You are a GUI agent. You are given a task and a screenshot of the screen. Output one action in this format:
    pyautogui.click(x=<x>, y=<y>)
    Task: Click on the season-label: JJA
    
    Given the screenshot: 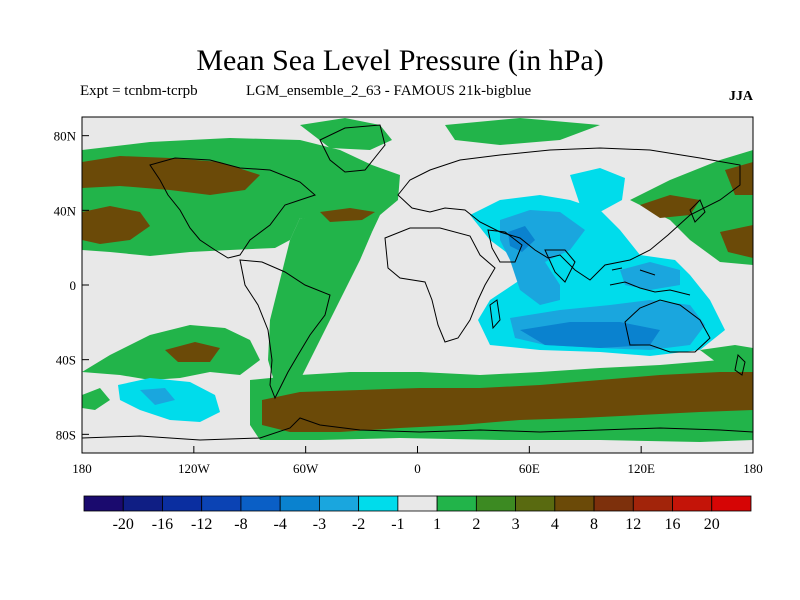 What is the action you would take?
    pyautogui.click(x=740, y=96)
    